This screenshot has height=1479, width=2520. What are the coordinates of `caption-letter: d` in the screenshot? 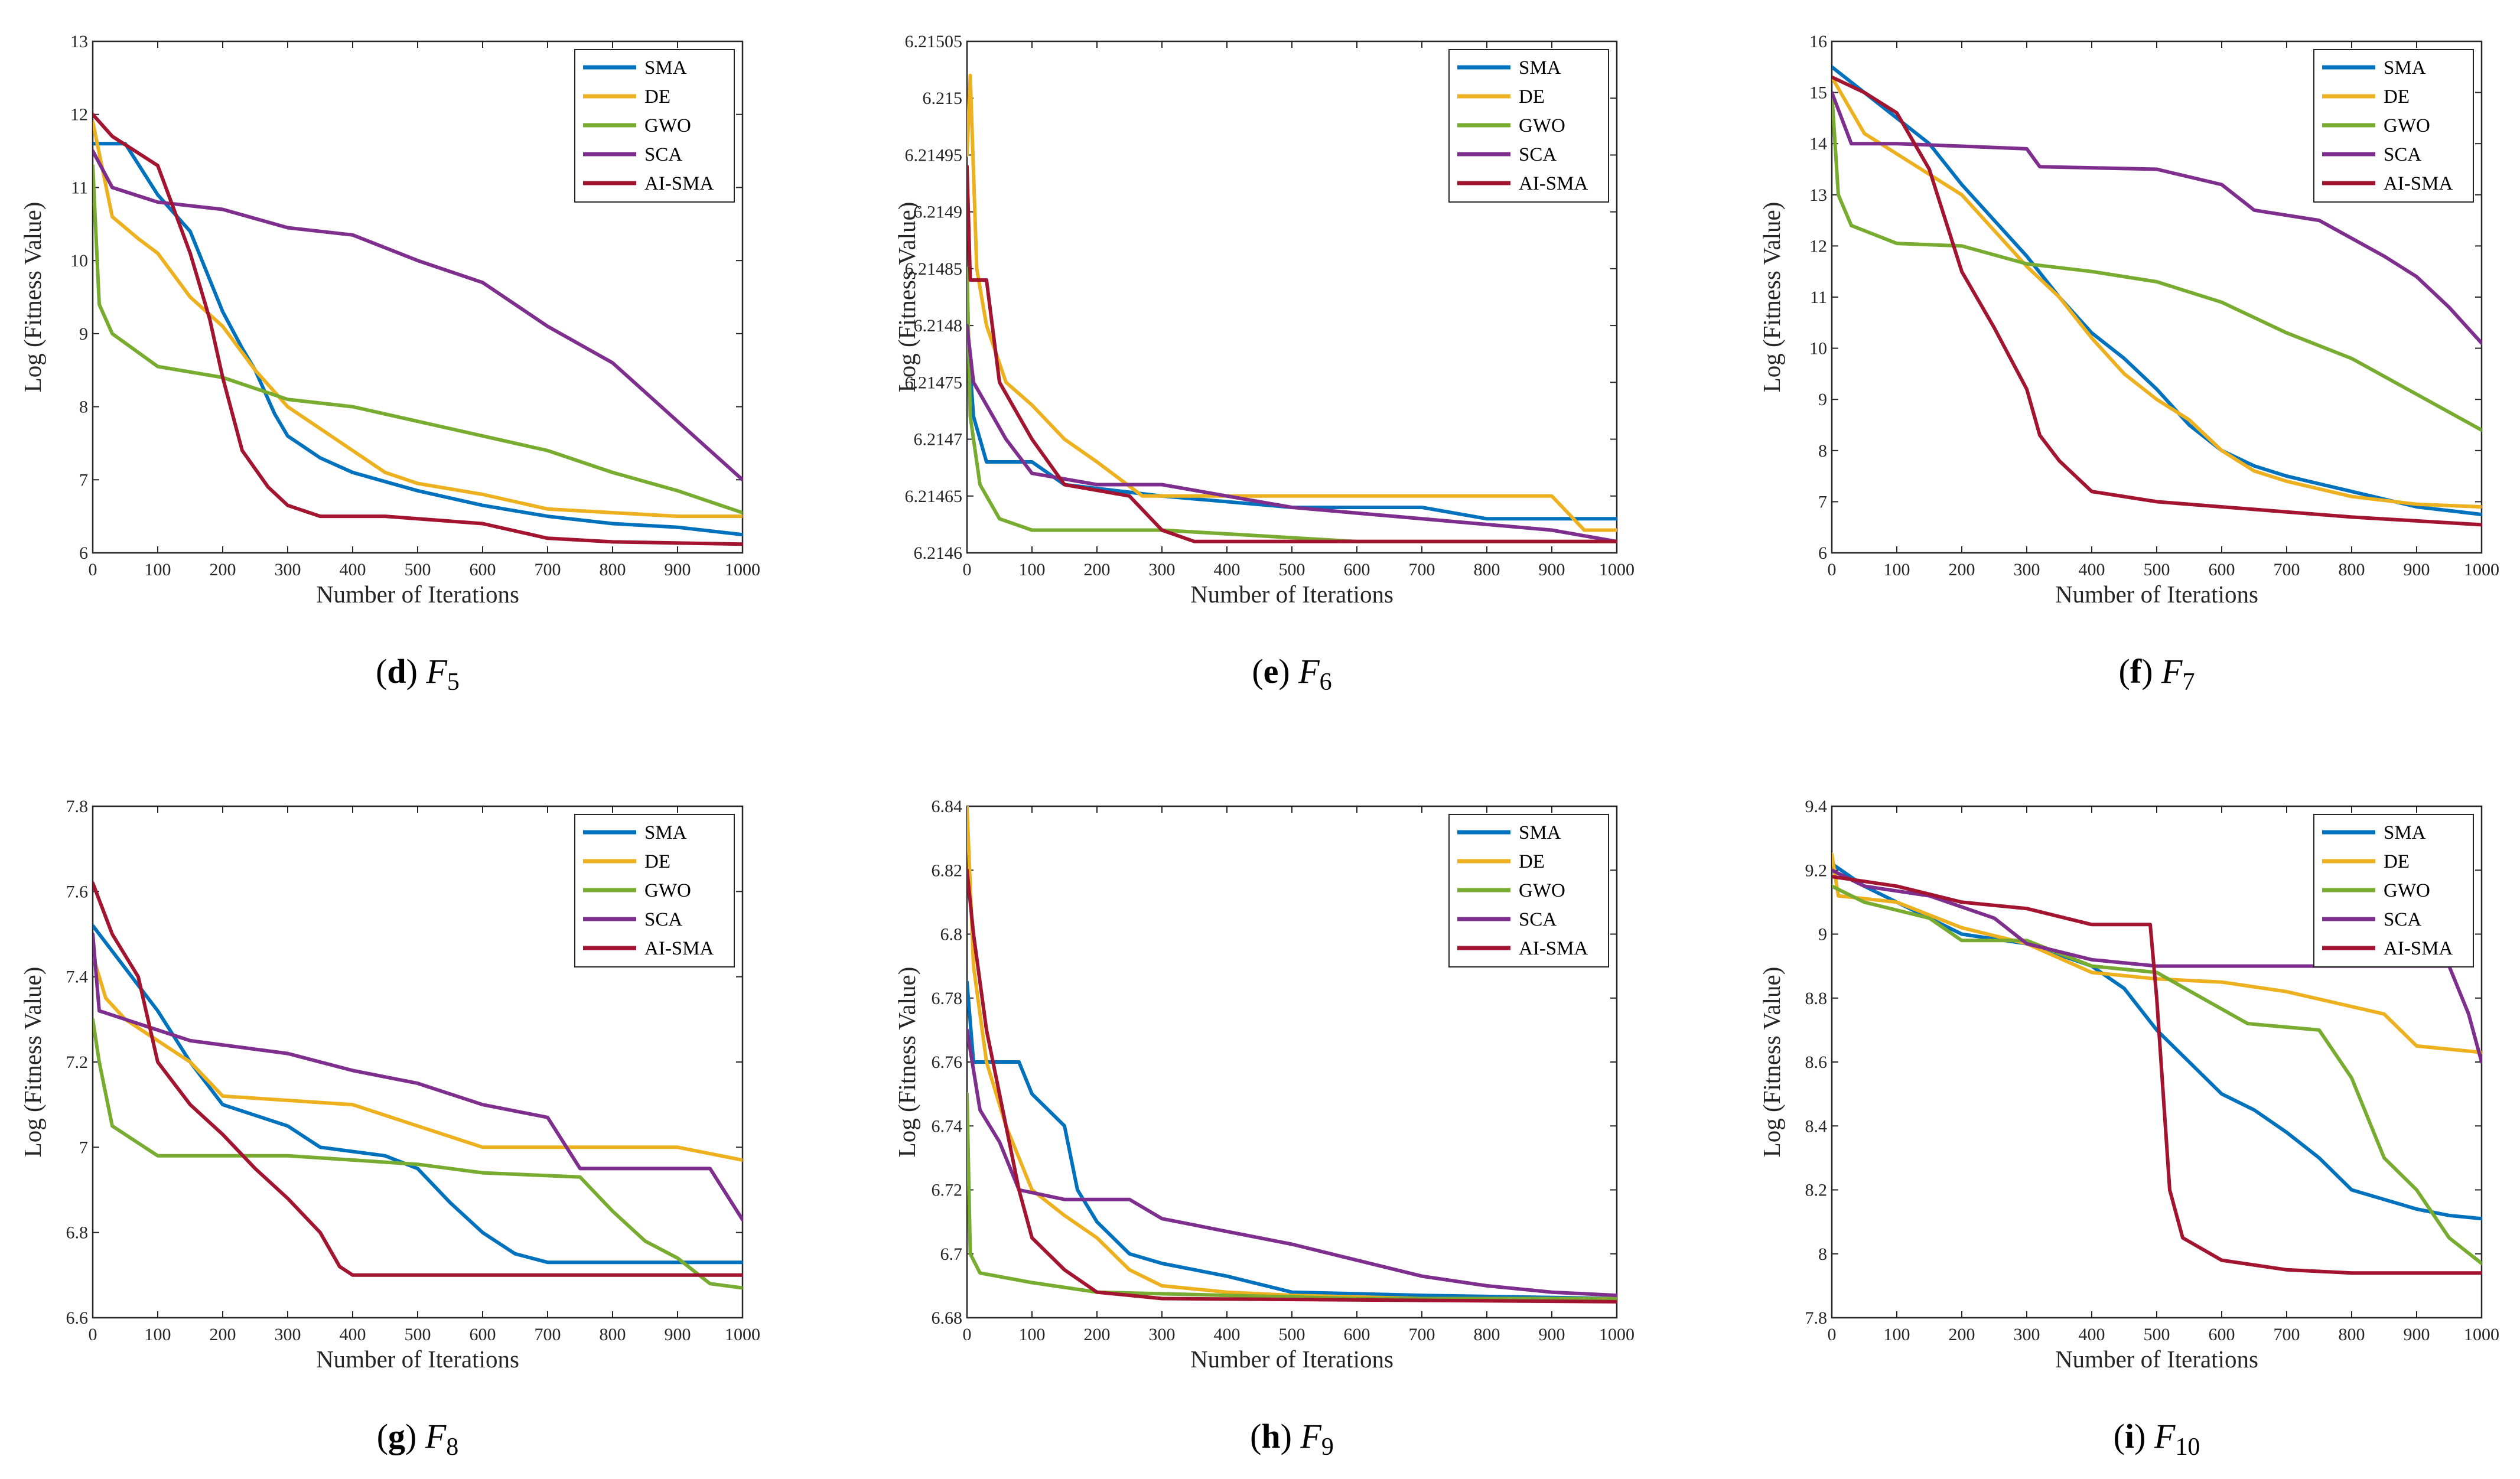 It's located at (396, 671).